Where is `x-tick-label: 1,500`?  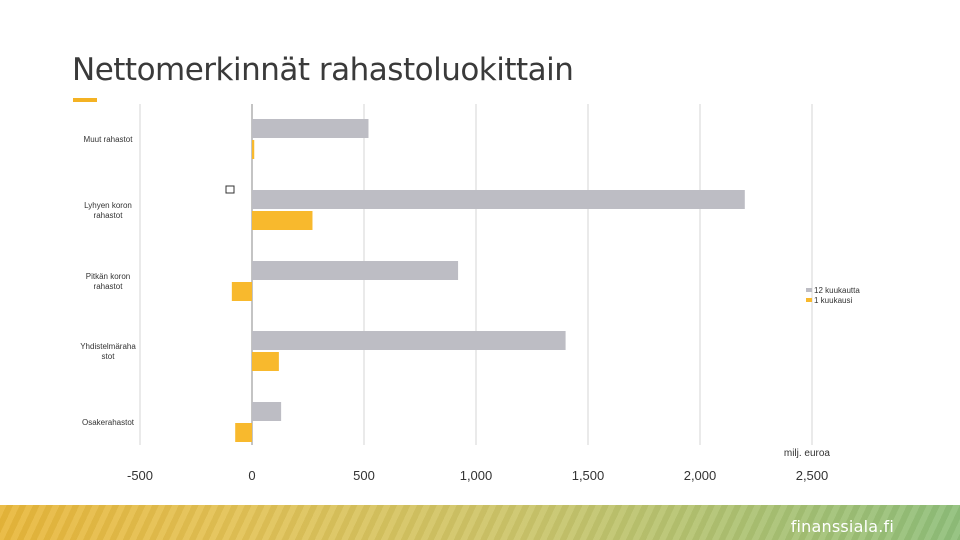 x-tick-label: 1,500 is located at coordinates (588, 475).